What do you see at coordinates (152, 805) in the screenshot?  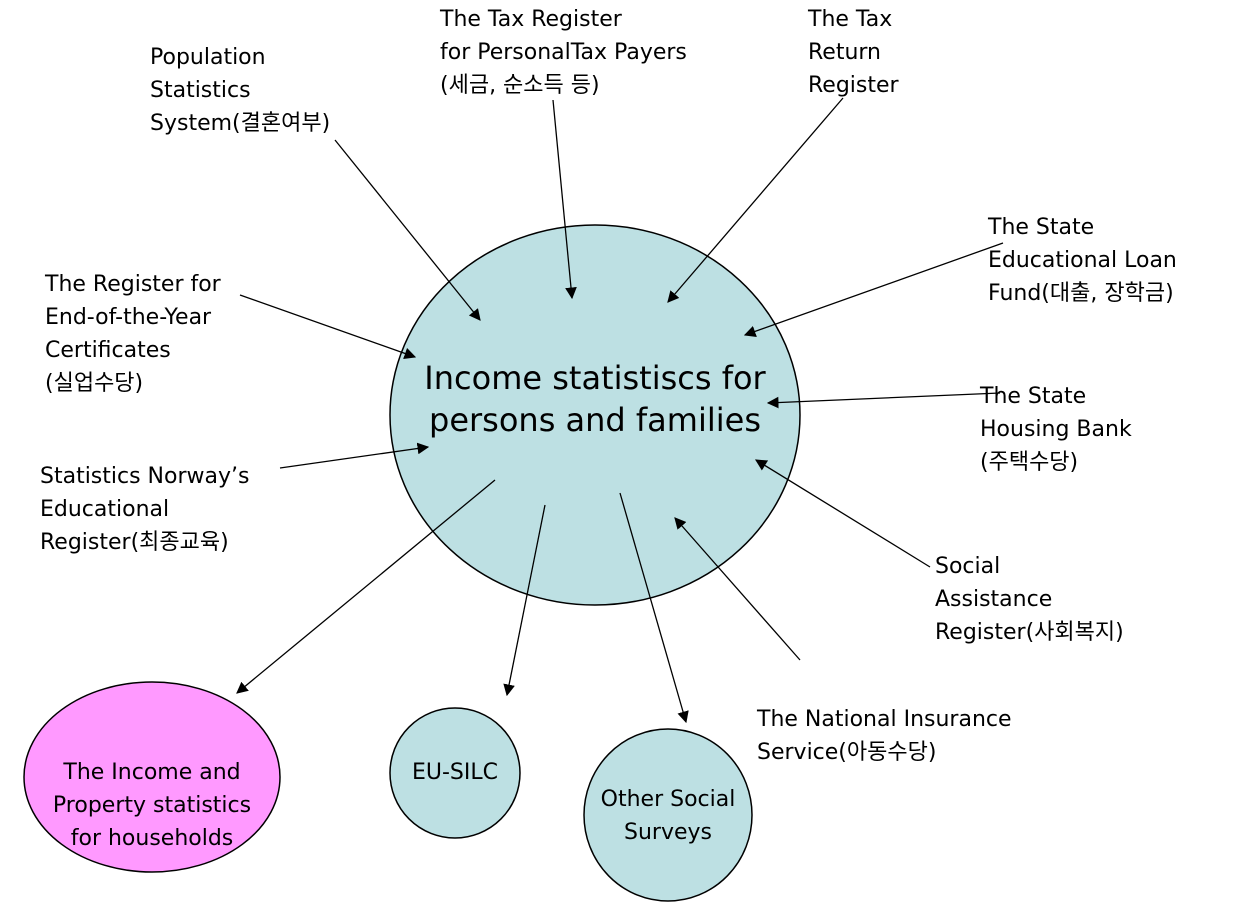 I see `output-label: Property statistics` at bounding box center [152, 805].